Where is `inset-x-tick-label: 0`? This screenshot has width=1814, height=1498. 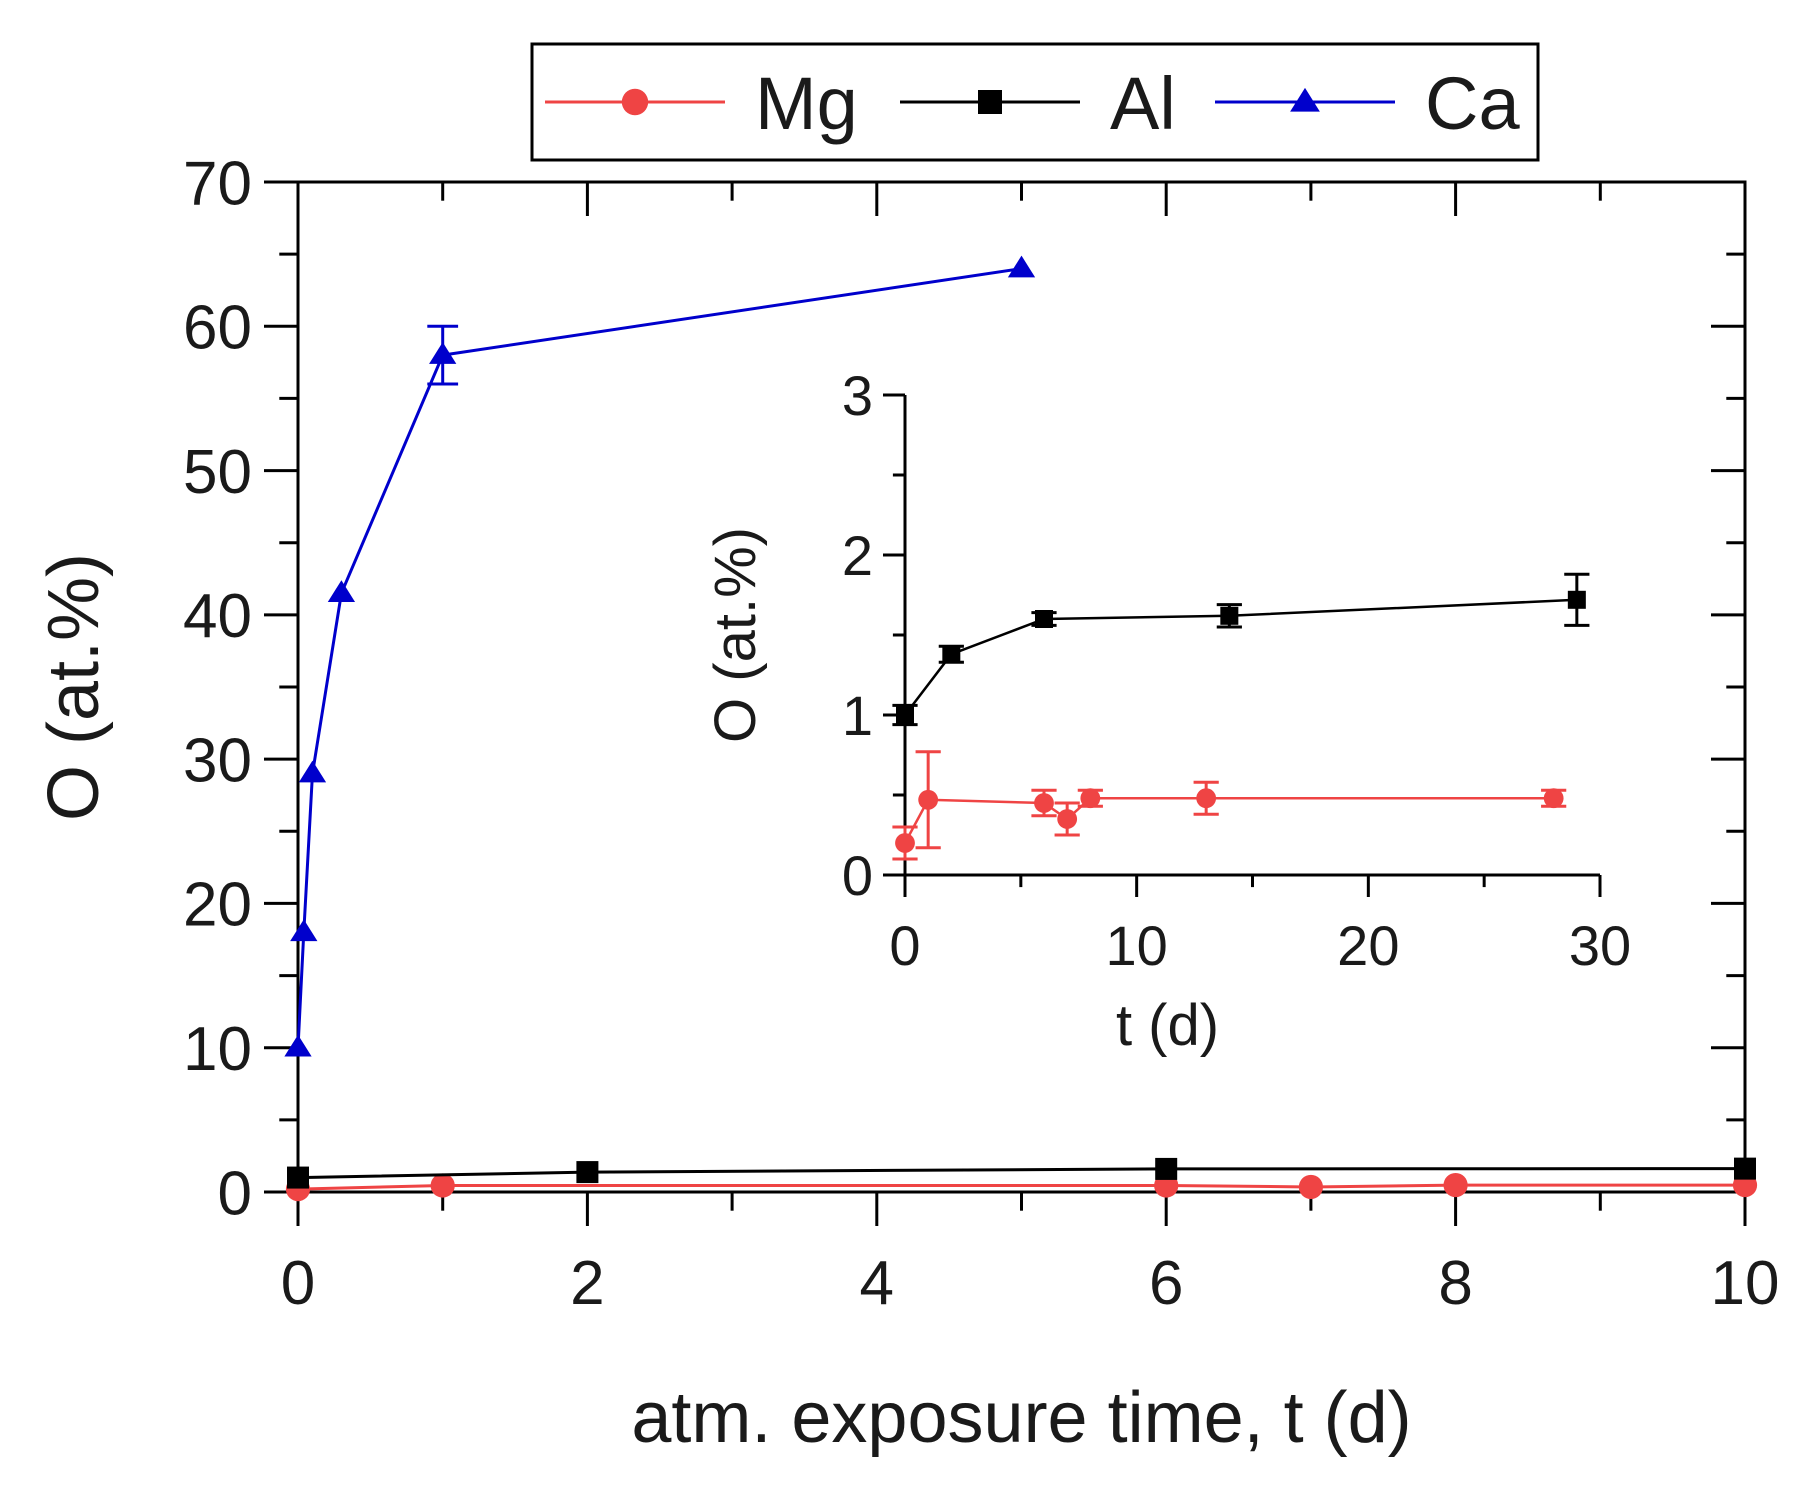
inset-x-tick-label: 0 is located at coordinates (904, 945).